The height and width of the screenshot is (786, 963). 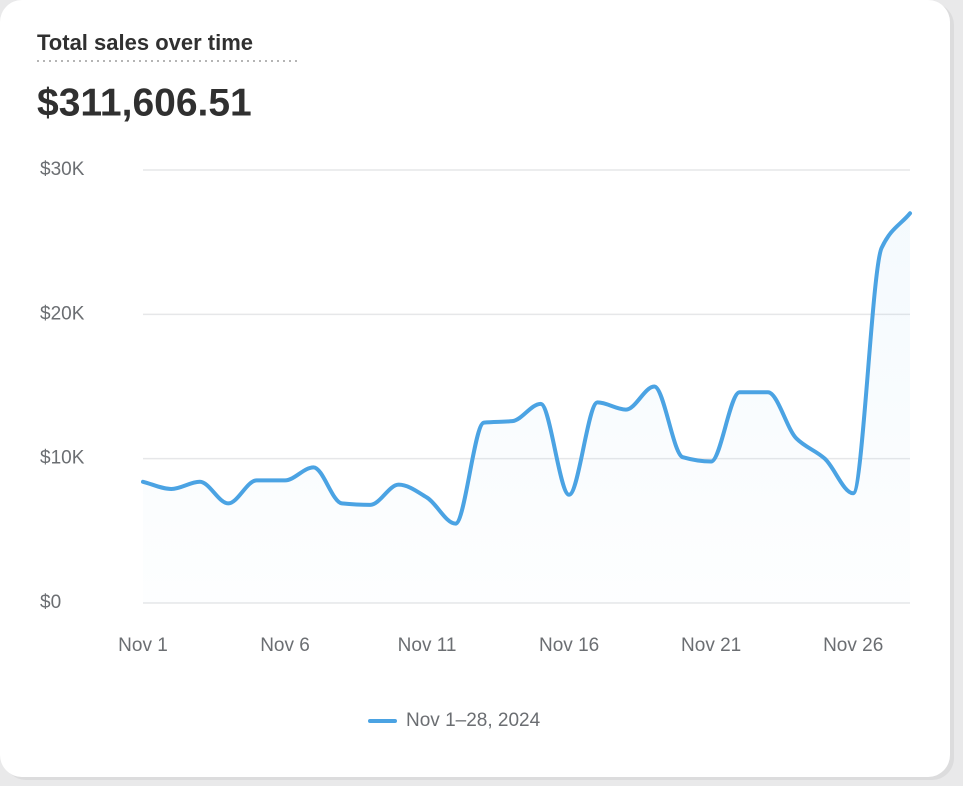 I want to click on y-tick-label: $30K, so click(x=62, y=169).